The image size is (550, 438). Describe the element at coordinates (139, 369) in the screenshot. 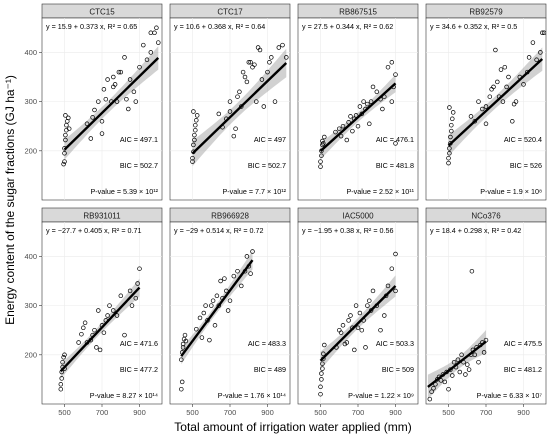

I see `bic-label: BIC = 477.2` at that location.